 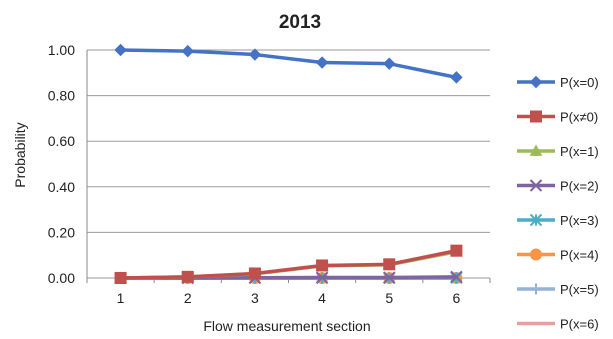 I want to click on legend-item: P(x=0), so click(x=558, y=82).